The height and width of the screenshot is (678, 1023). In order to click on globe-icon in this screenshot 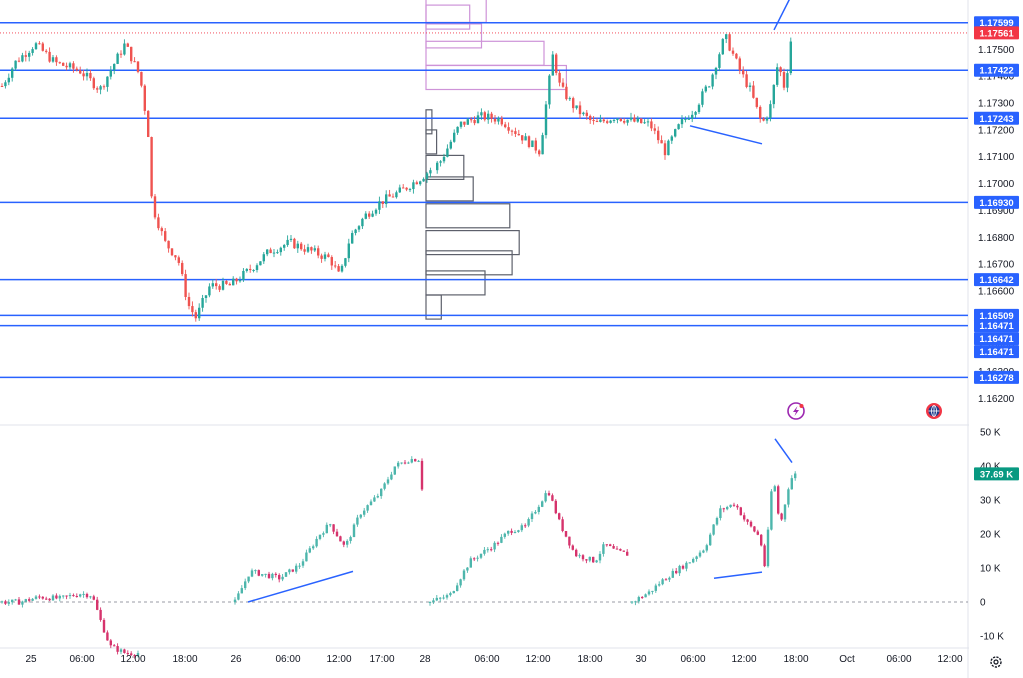, I will do `click(934, 411)`.